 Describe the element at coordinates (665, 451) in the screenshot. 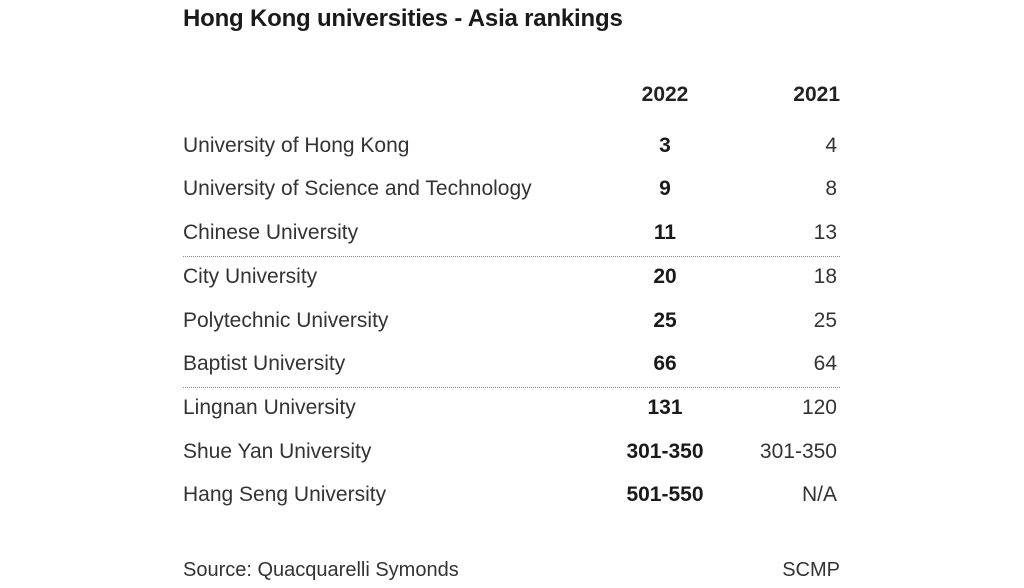

I see `rank-2022-value: 301-350` at that location.